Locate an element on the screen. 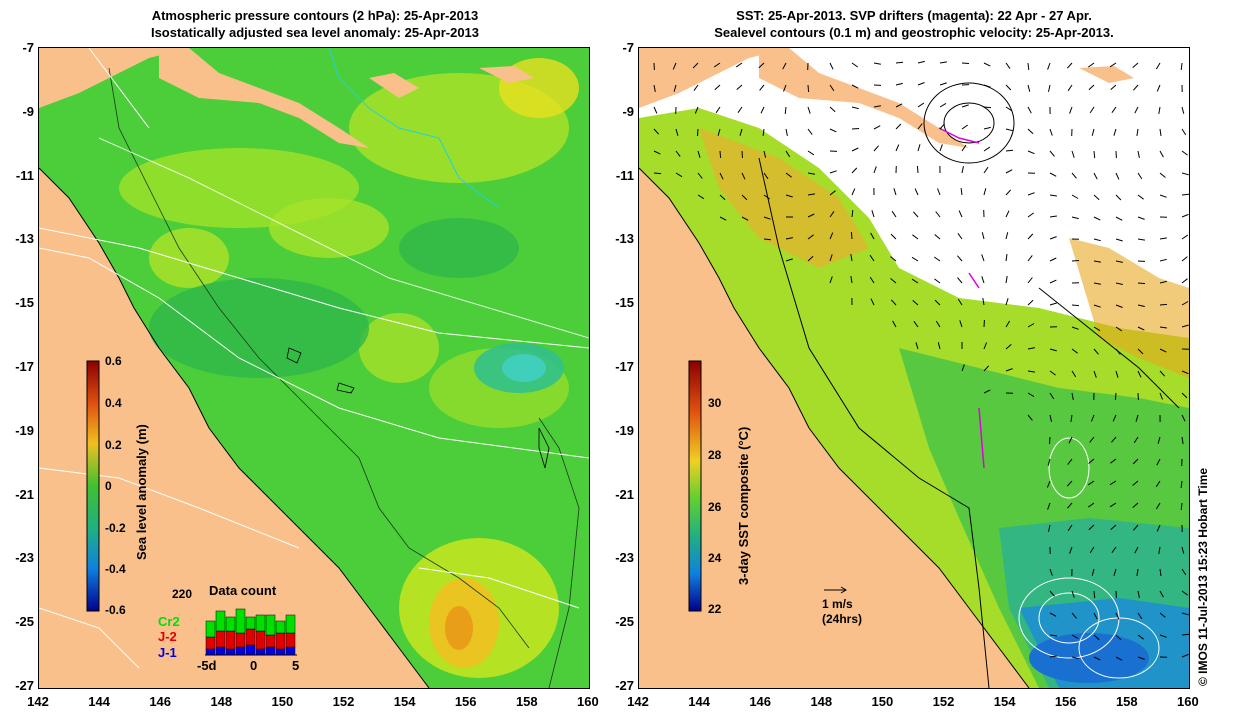 Image resolution: width=1250 pixels, height=720 pixels. left-x-tick: 156 is located at coordinates (465, 701).